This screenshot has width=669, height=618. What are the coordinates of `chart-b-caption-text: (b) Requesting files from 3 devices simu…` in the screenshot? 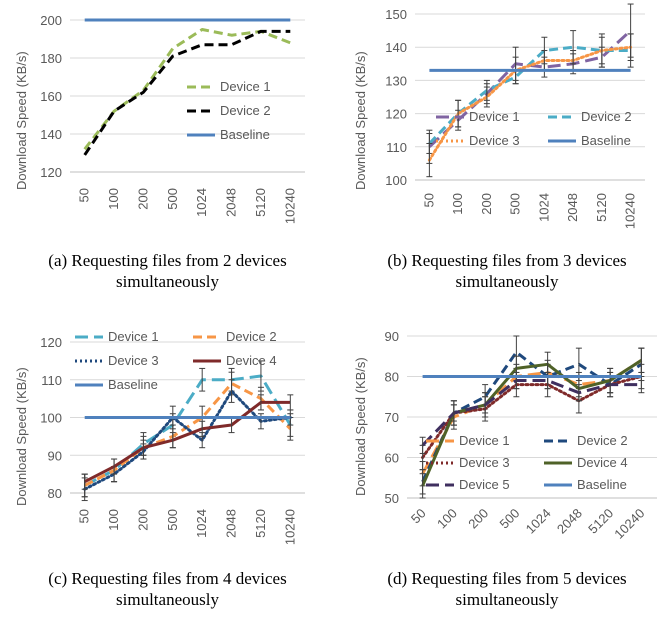 It's located at (507, 271).